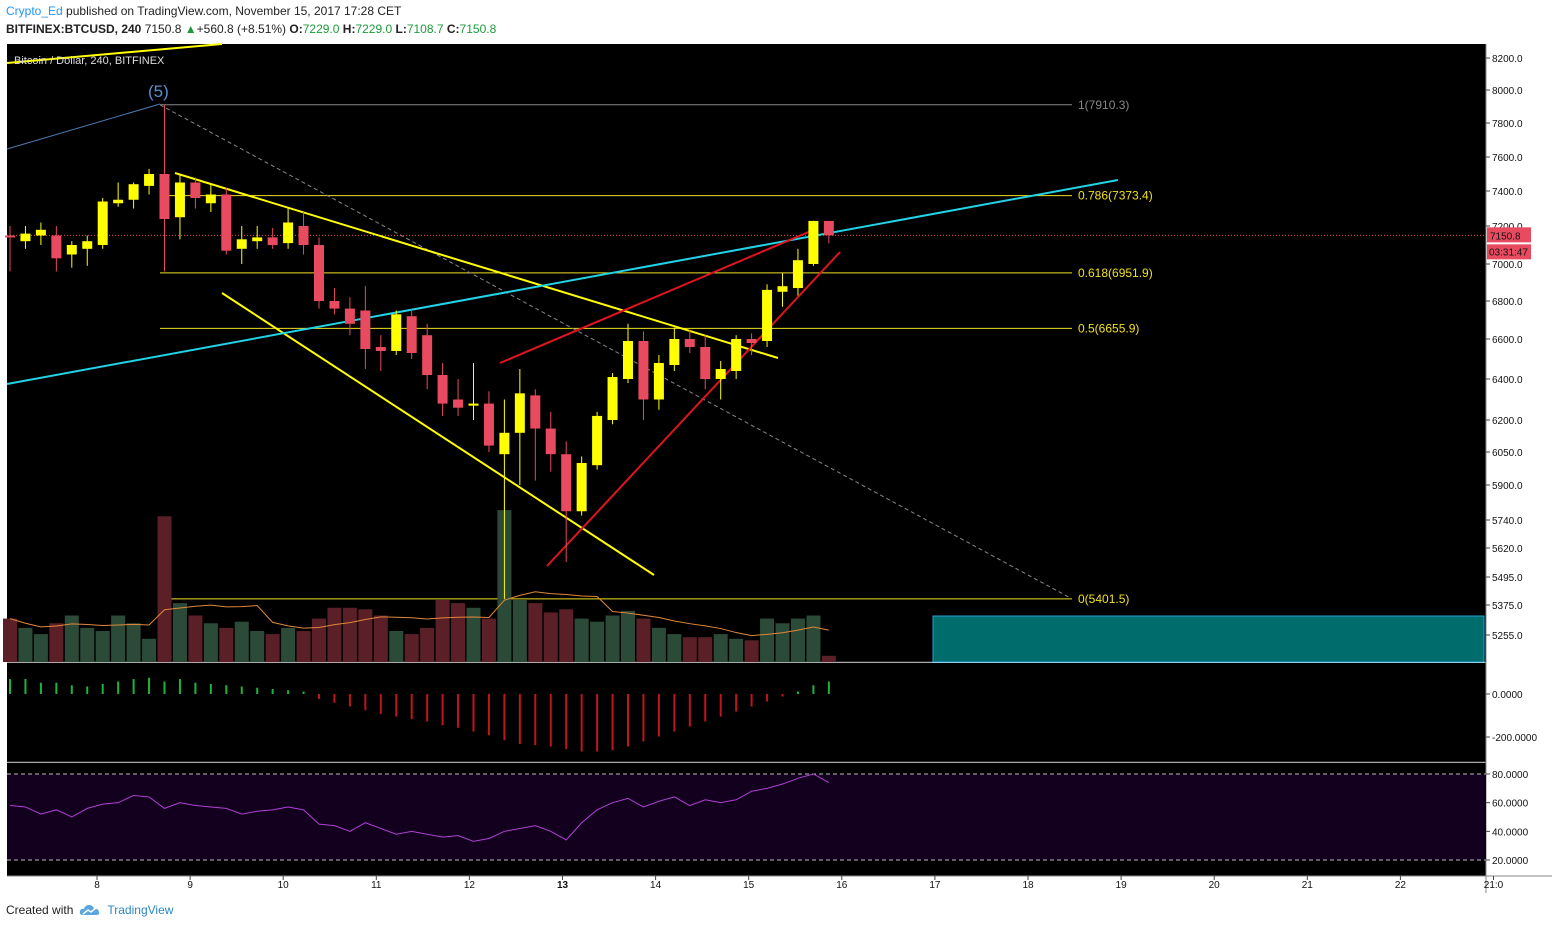 The width and height of the screenshot is (1552, 929). What do you see at coordinates (1103, 599) in the screenshot?
I see `fib-level-label: 0(5401.5)` at bounding box center [1103, 599].